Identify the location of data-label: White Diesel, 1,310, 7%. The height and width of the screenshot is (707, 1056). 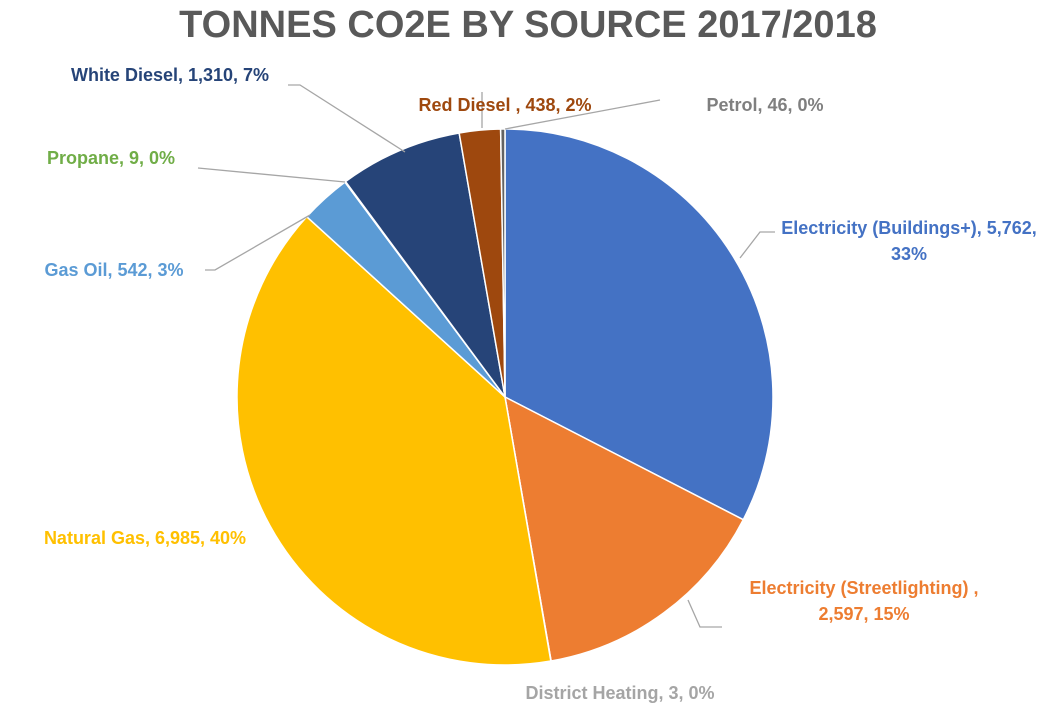
(170, 75).